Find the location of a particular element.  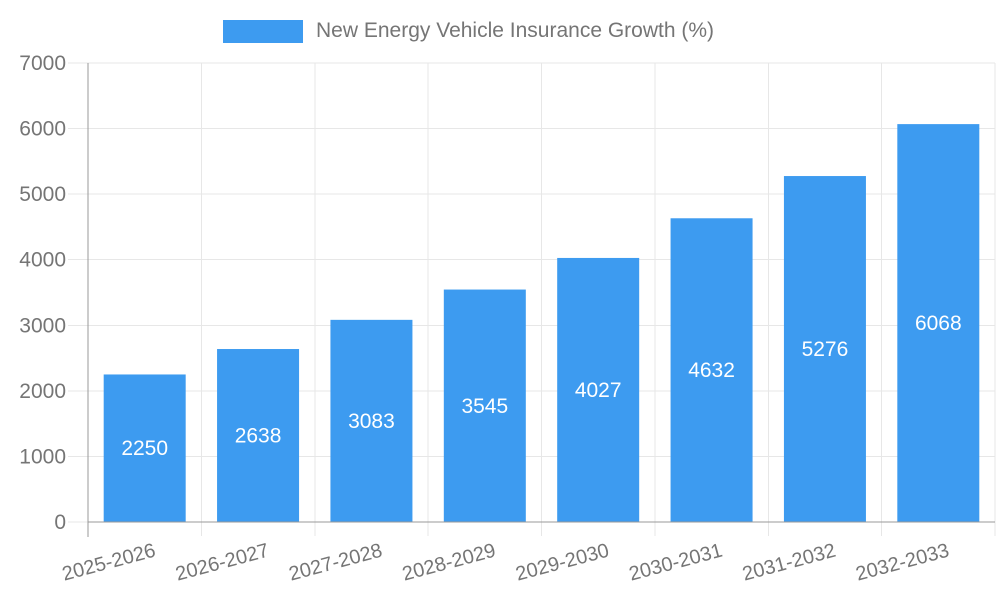

bar-value-label: 3545 is located at coordinates (484, 406).